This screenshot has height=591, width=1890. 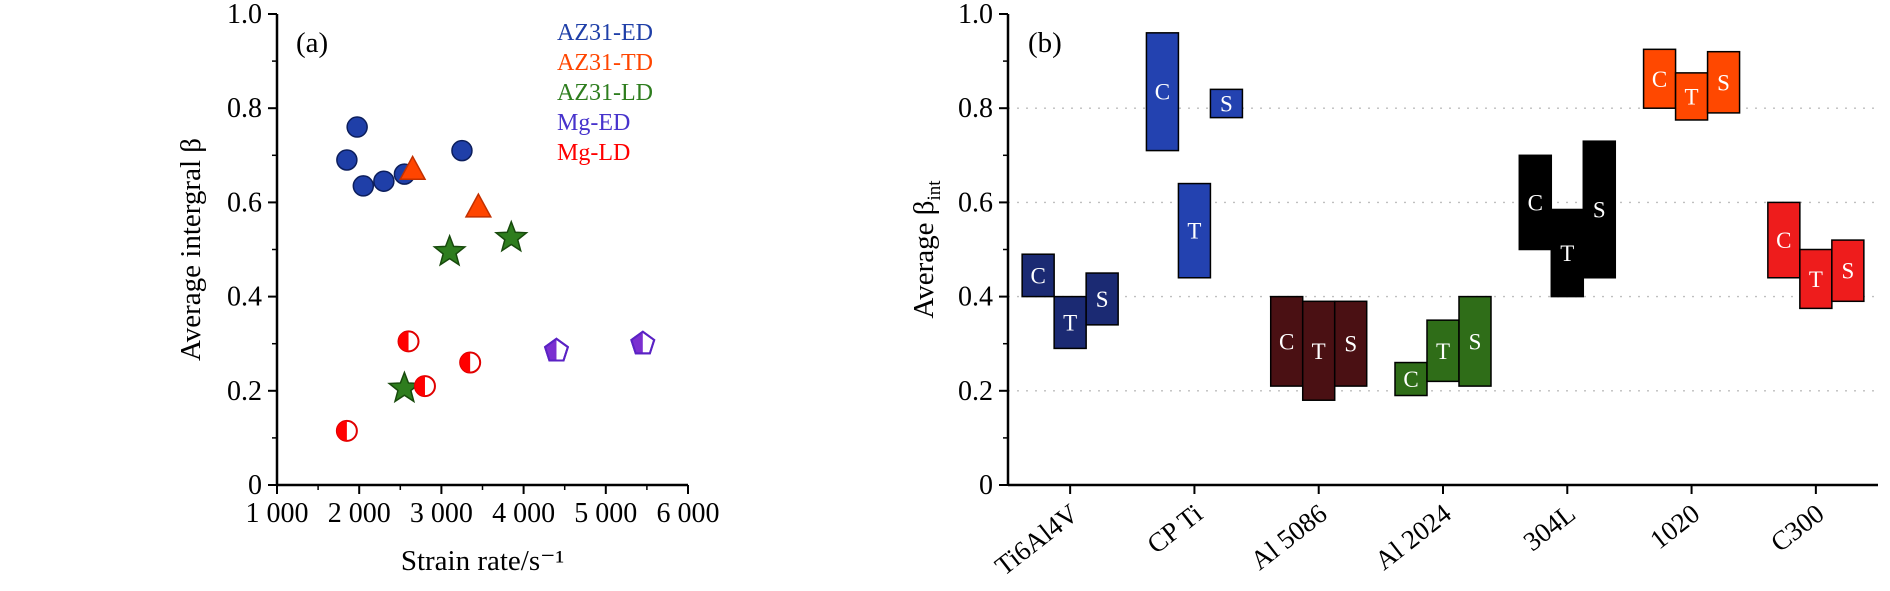 I want to click on category-label-al-2024: Al 2024, so click(x=1413, y=537).